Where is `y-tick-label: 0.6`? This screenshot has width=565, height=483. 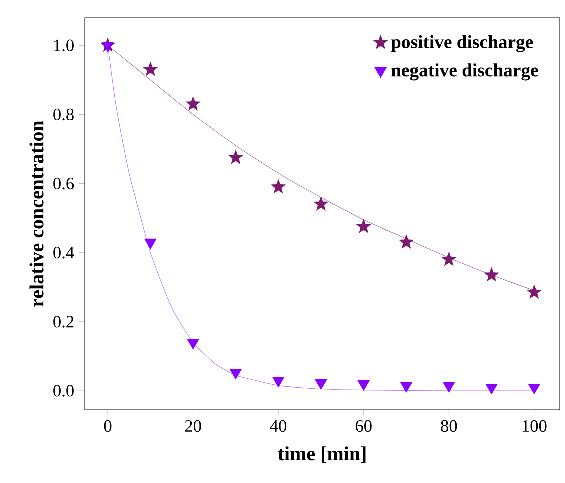
y-tick-label: 0.6 is located at coordinates (64, 184).